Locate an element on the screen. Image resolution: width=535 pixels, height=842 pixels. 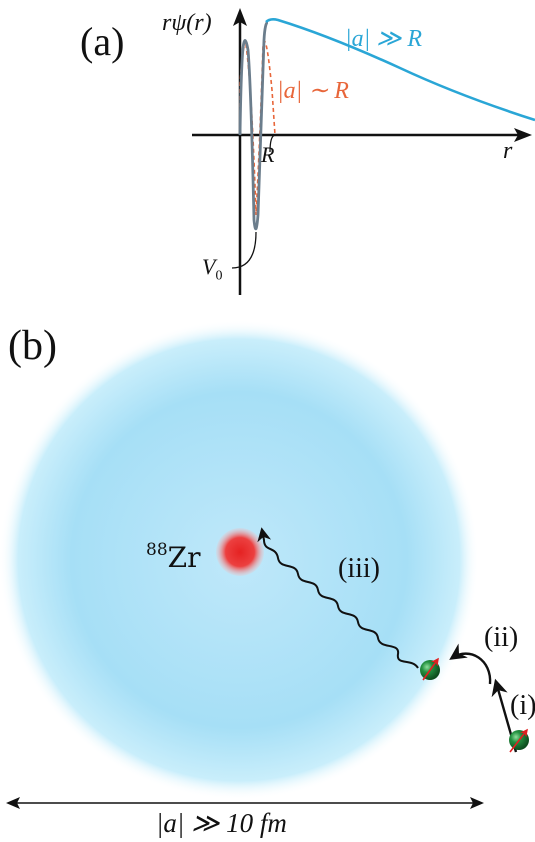
step-i-label: (i) is located at coordinates (522, 705).